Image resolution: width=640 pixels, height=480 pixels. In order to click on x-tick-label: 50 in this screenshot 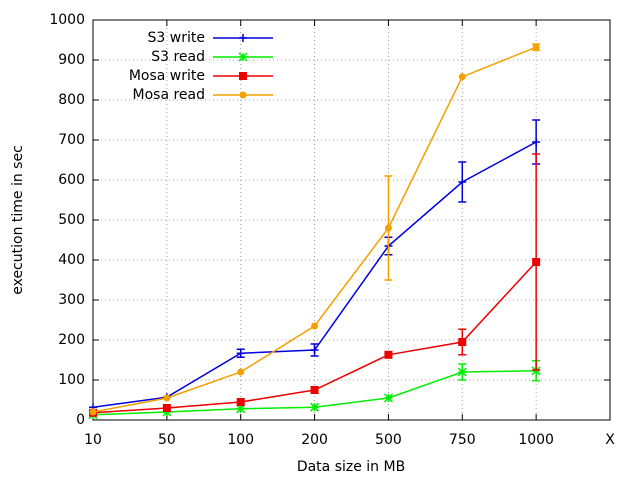, I will do `click(167, 440)`.